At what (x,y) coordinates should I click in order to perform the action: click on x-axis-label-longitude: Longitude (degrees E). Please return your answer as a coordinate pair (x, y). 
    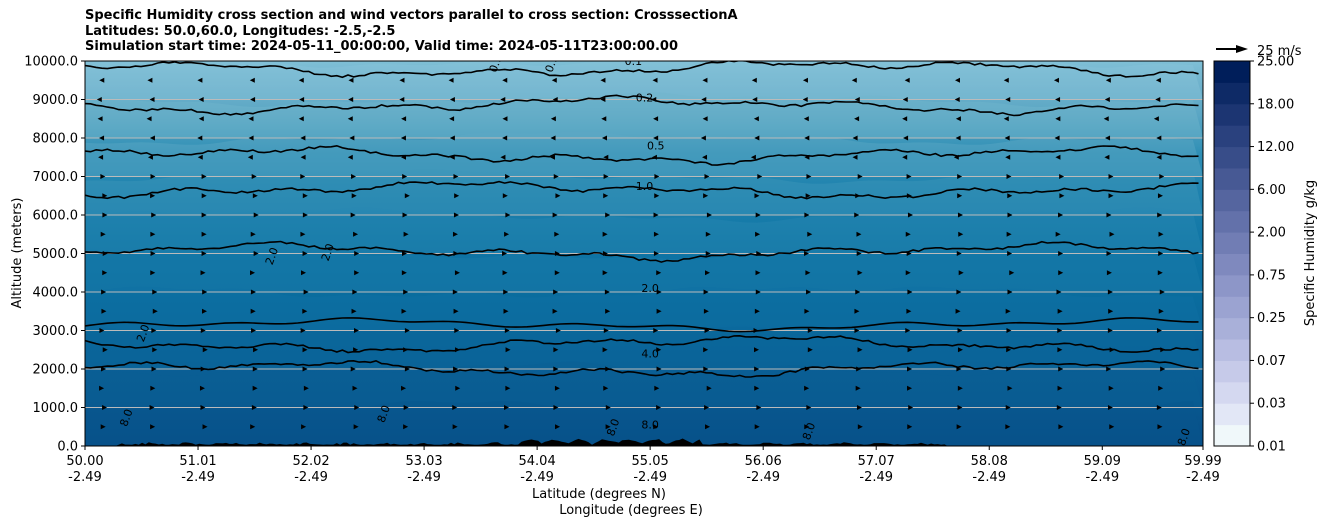
    Looking at the image, I should click on (631, 510).